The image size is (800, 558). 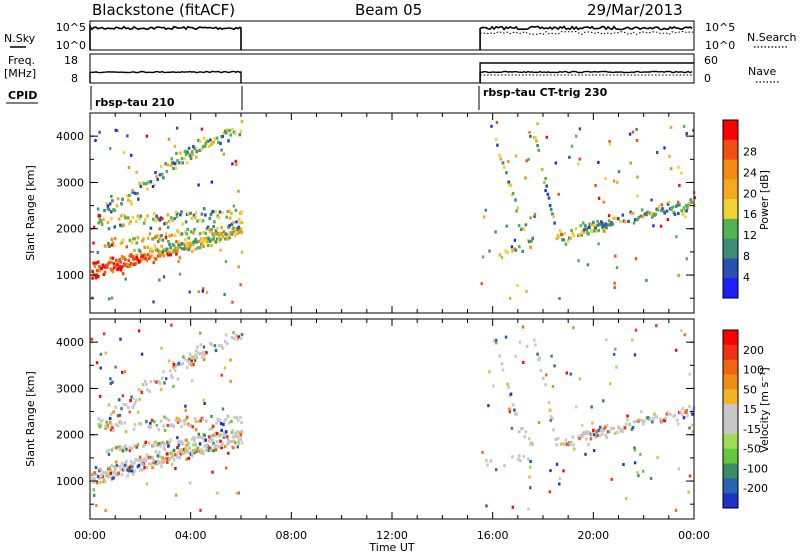 I want to click on nsearch-tick-top: 10^5, so click(x=720, y=27).